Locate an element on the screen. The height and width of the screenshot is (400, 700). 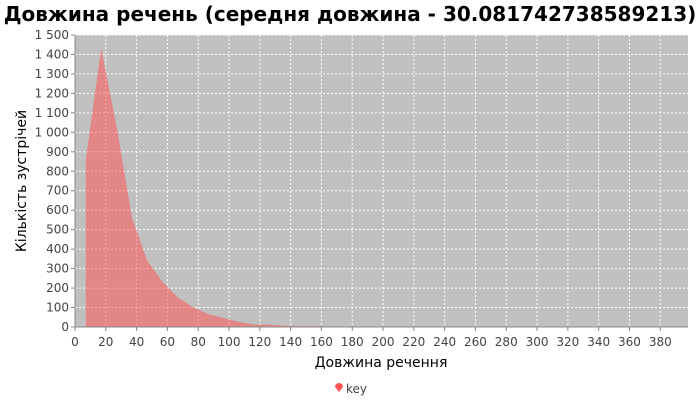
y-tick-label: 1 100 is located at coordinates (52, 113).